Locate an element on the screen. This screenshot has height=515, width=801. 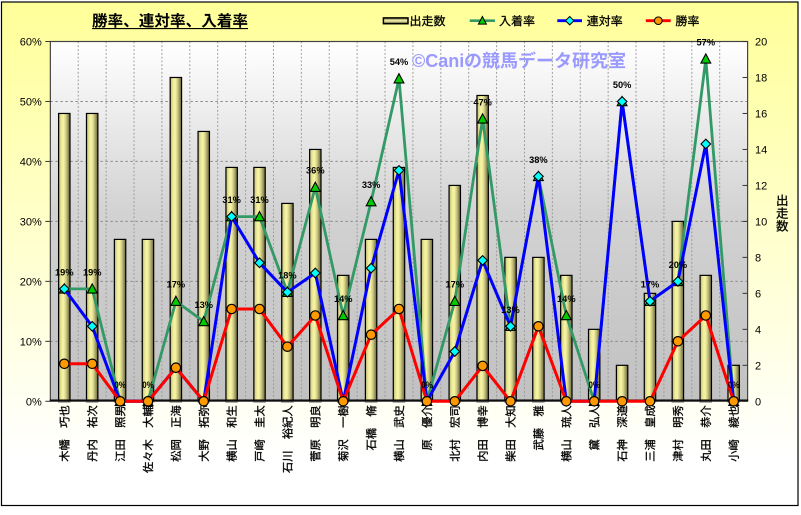
svg-text: 16 is located at coordinates (761, 115).